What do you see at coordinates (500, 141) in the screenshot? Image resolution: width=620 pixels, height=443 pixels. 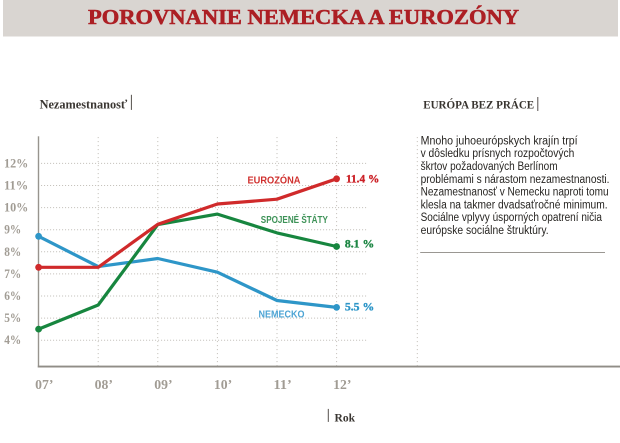 I see `svg-text:Mnoho juhoeurópskych krajín tr: Mnoho juhoeurópskych krajín trpí` at bounding box center [500, 141].